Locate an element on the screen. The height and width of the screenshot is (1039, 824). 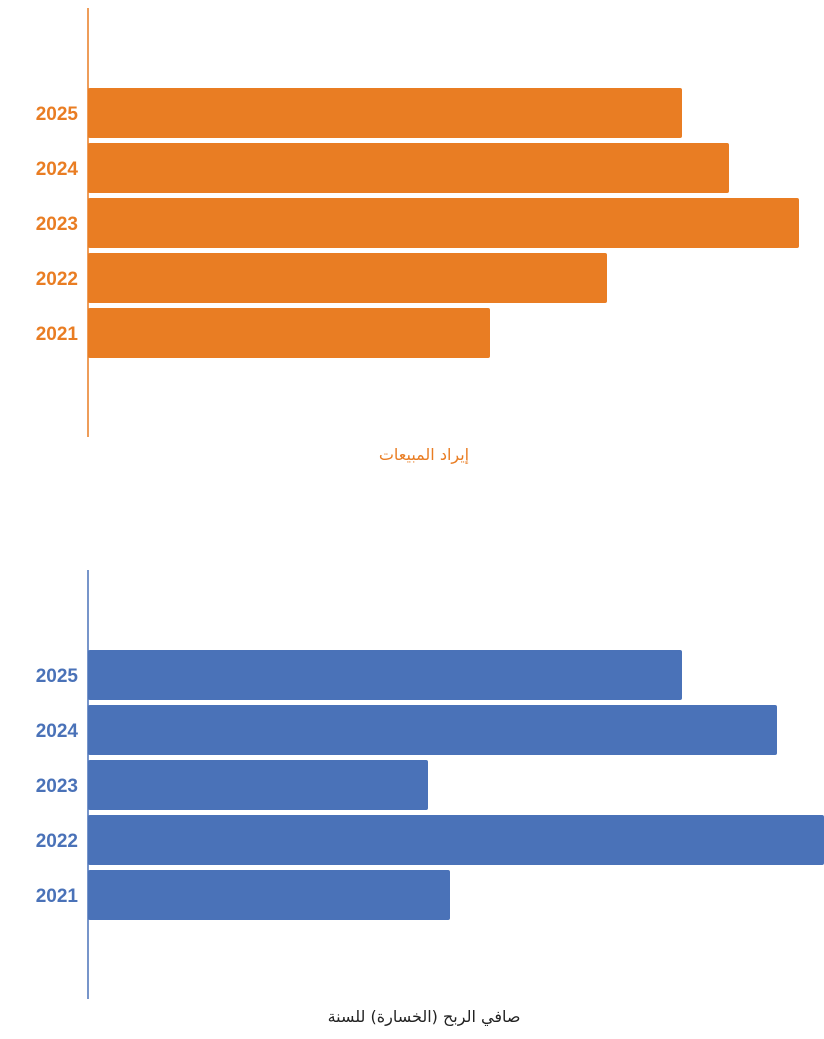
x-axis-label: صافي الربح (الخسارة) للسنة is located at coordinates (424, 1017).